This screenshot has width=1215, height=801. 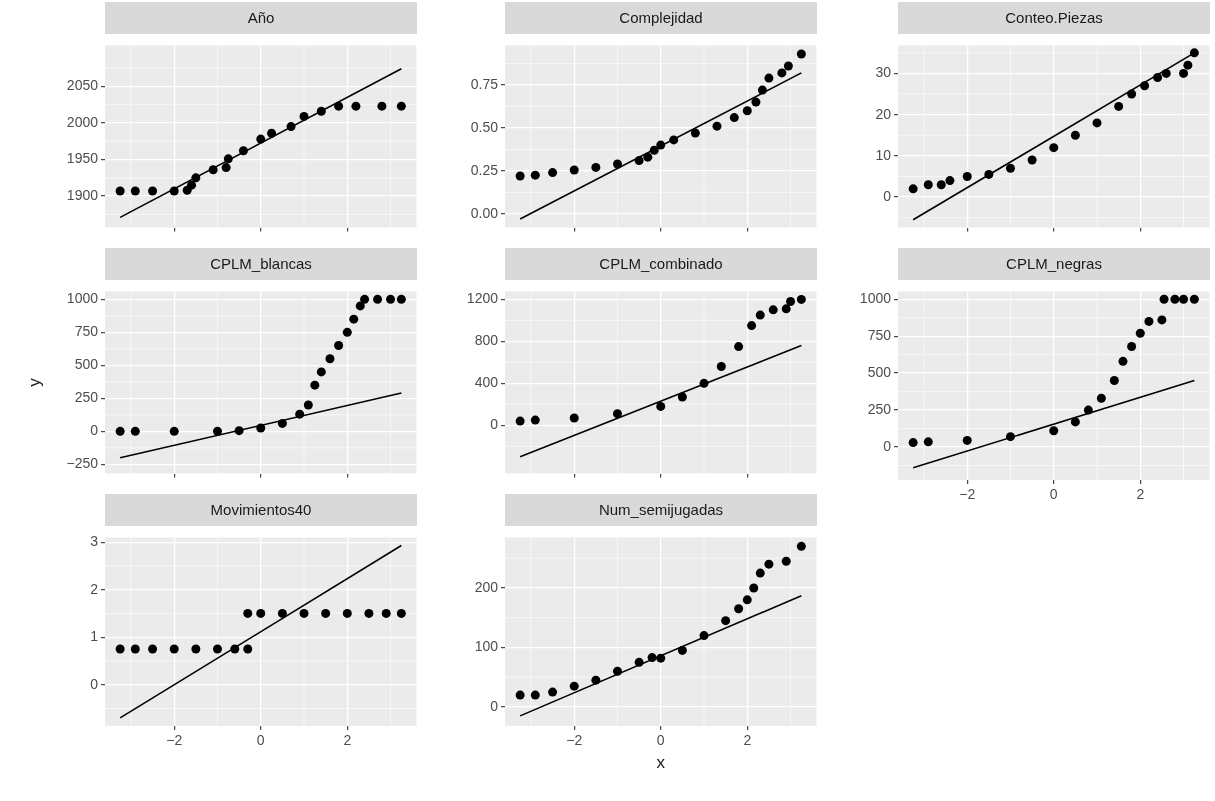 What do you see at coordinates (82, 121) in the screenshot?
I see `y-tick-label: 2000` at bounding box center [82, 121].